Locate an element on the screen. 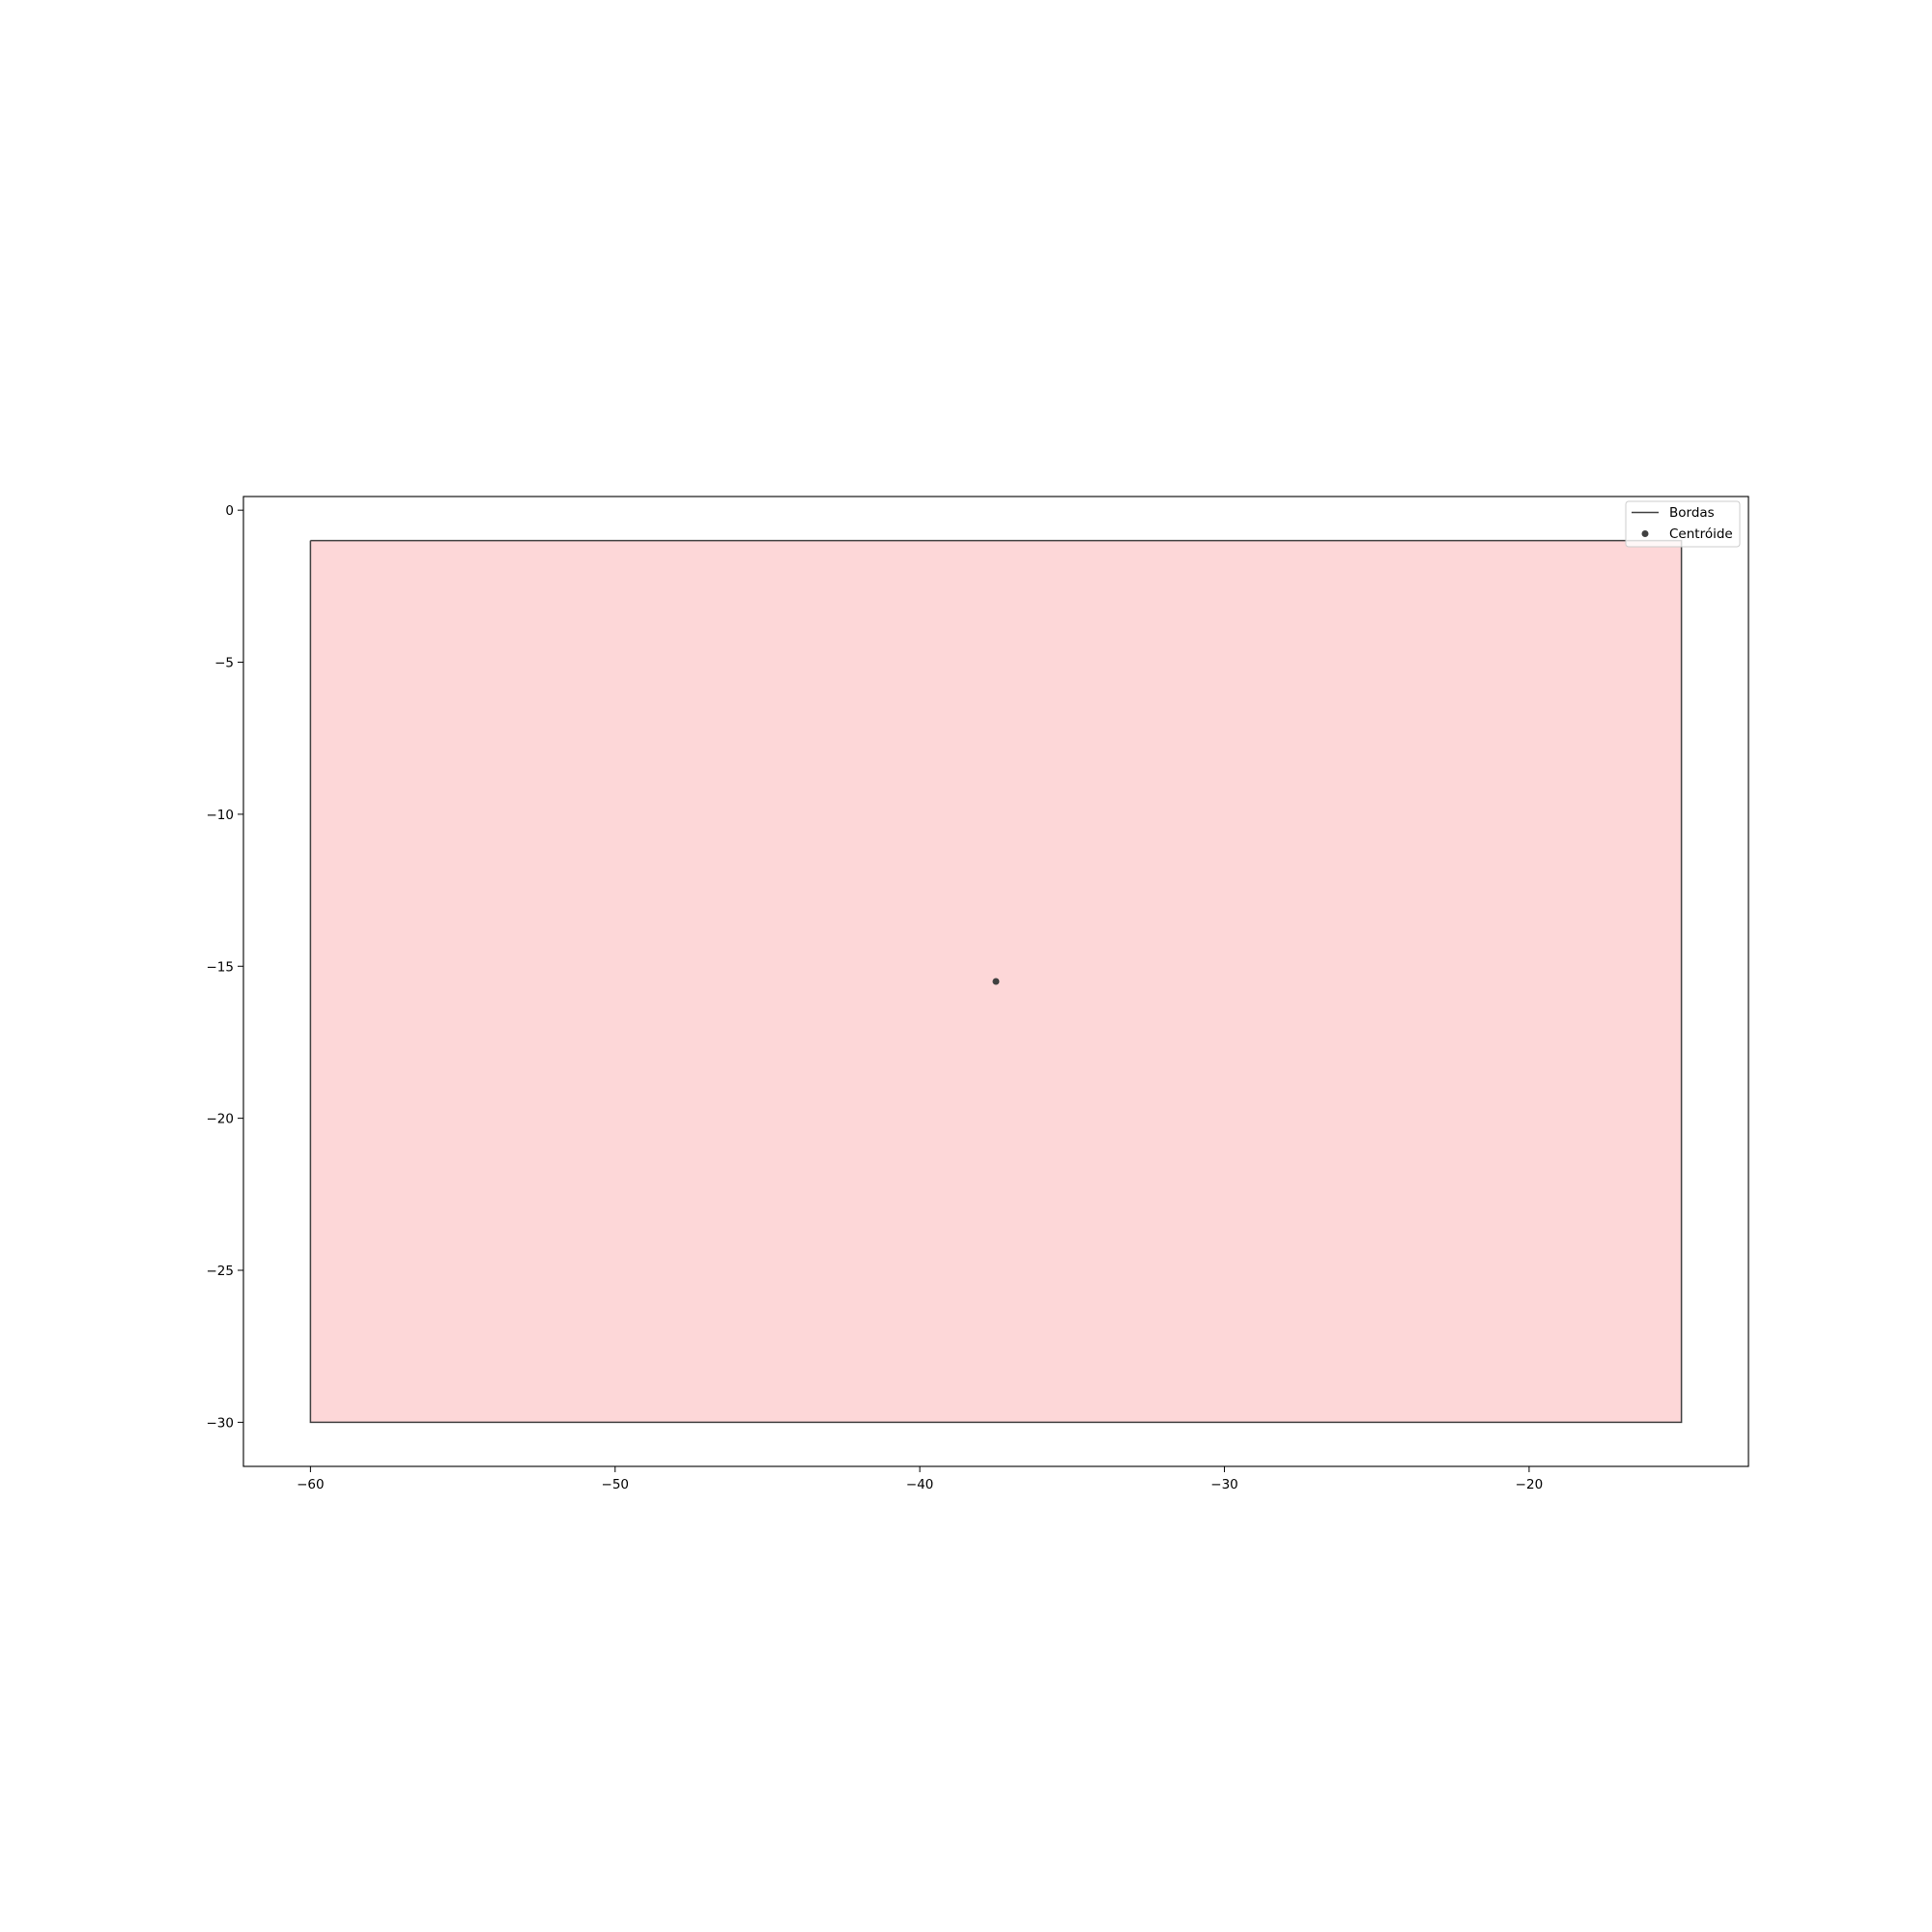 Image resolution: width=1932 pixels, height=1932 pixels. legend: Bordas Centróide is located at coordinates (1683, 524).